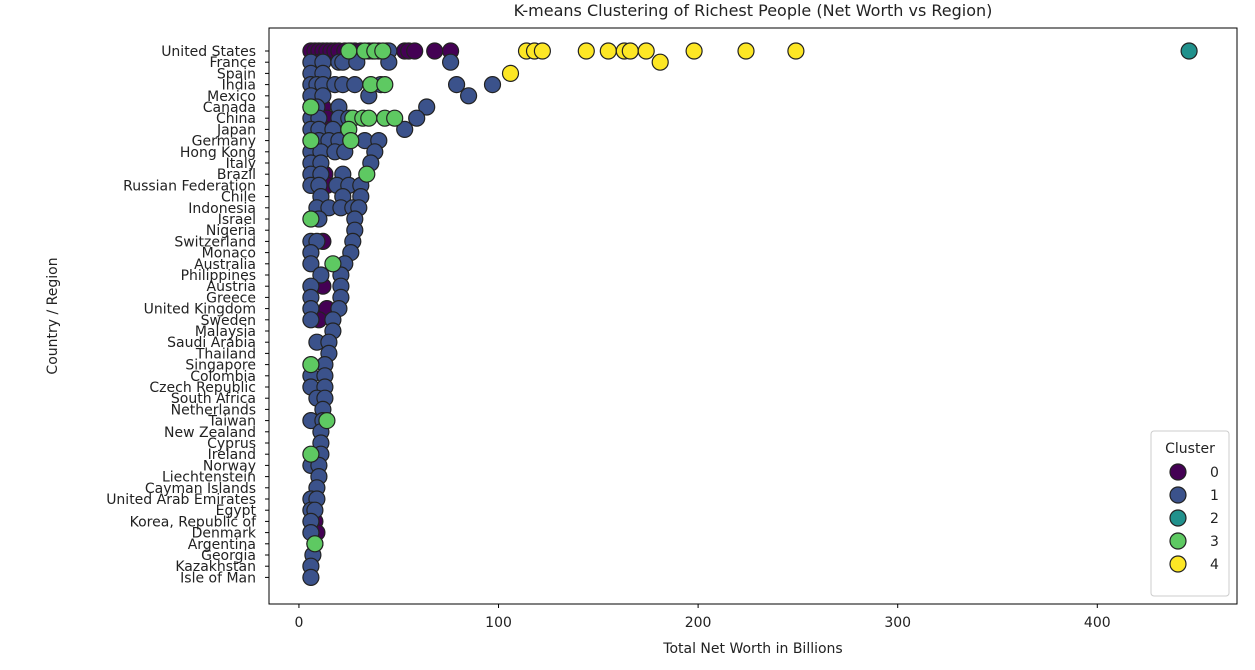  I want to click on legend-label: 0, so click(1214, 473).